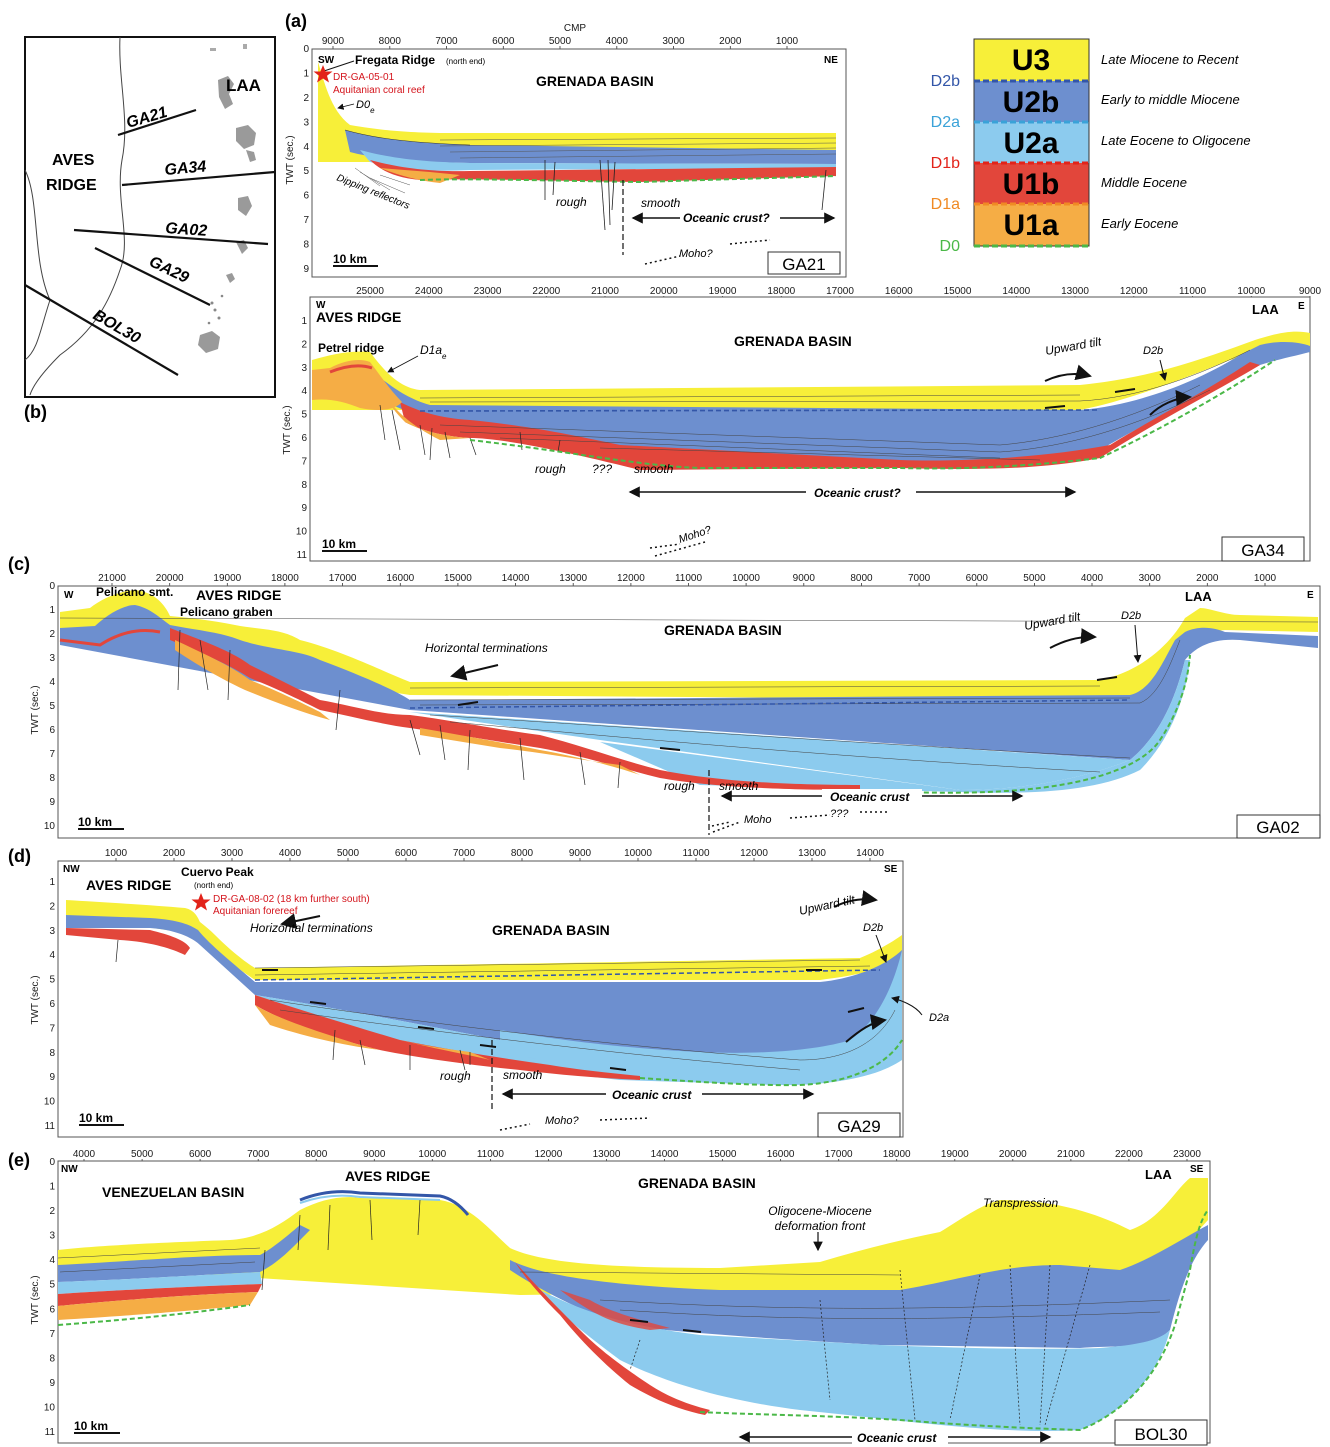  I want to click on ga29-grenada-label: GRENADA BASIN, so click(551, 930).